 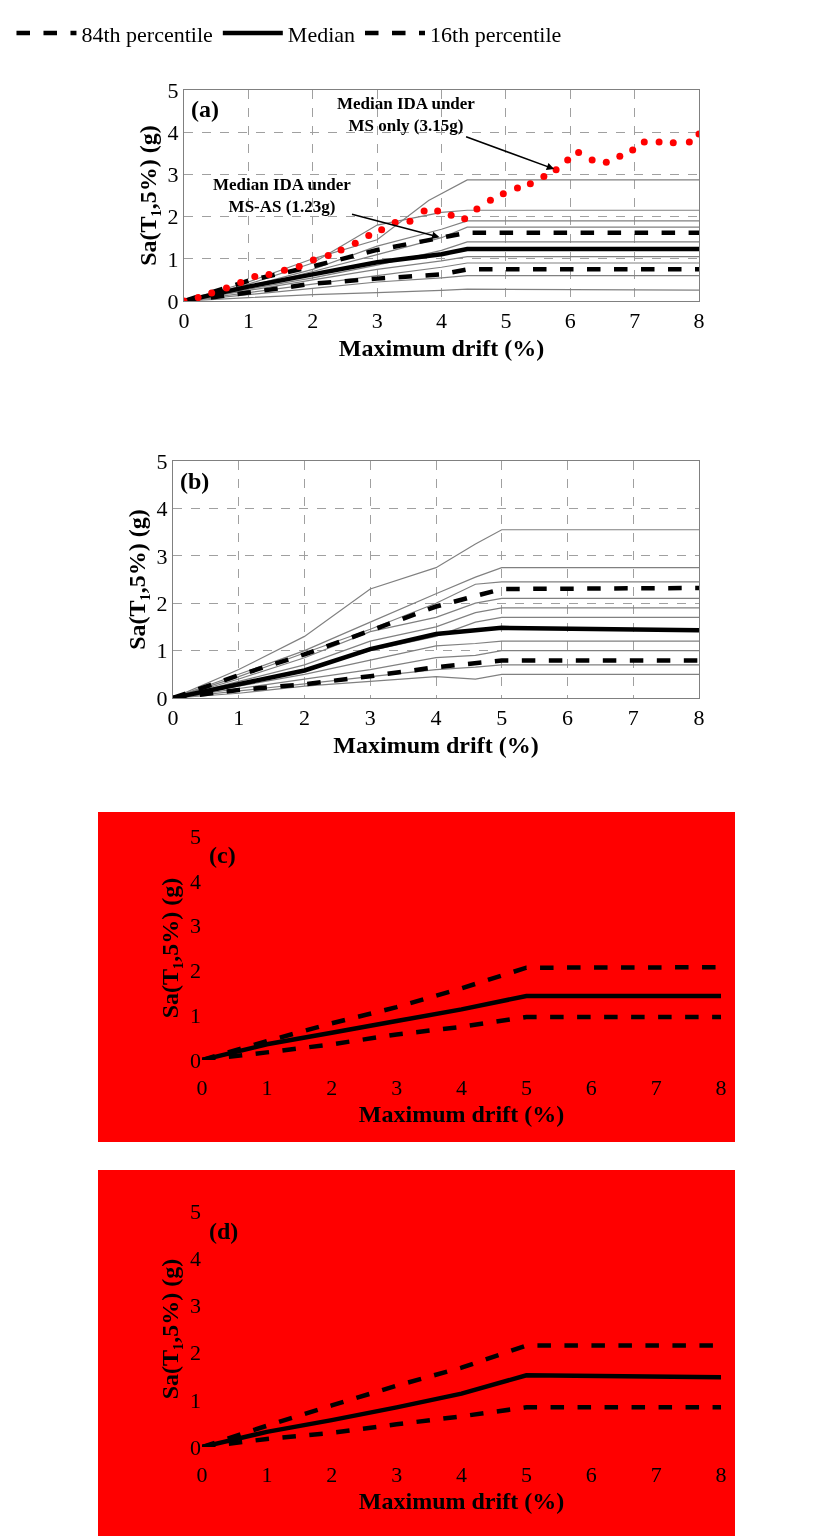 I want to click on legend-label: 84th percentile, so click(x=147, y=34).